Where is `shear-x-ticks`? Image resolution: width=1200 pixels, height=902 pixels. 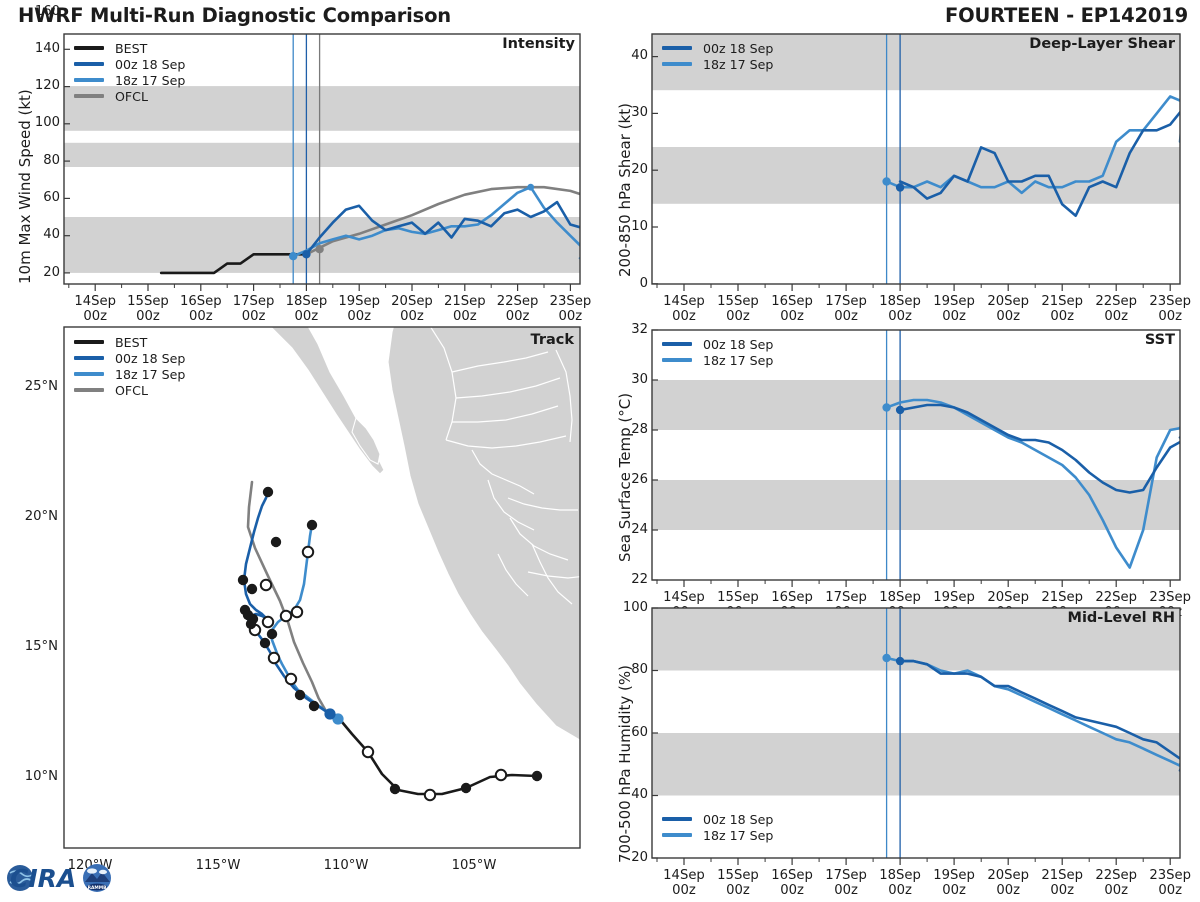 shear-x-ticks is located at coordinates (913, 287).